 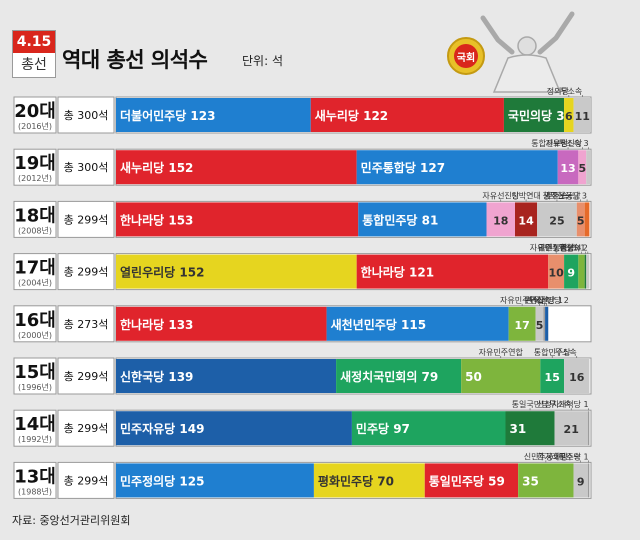 I want to click on callout-label: 민주노동당, so click(x=562, y=195).